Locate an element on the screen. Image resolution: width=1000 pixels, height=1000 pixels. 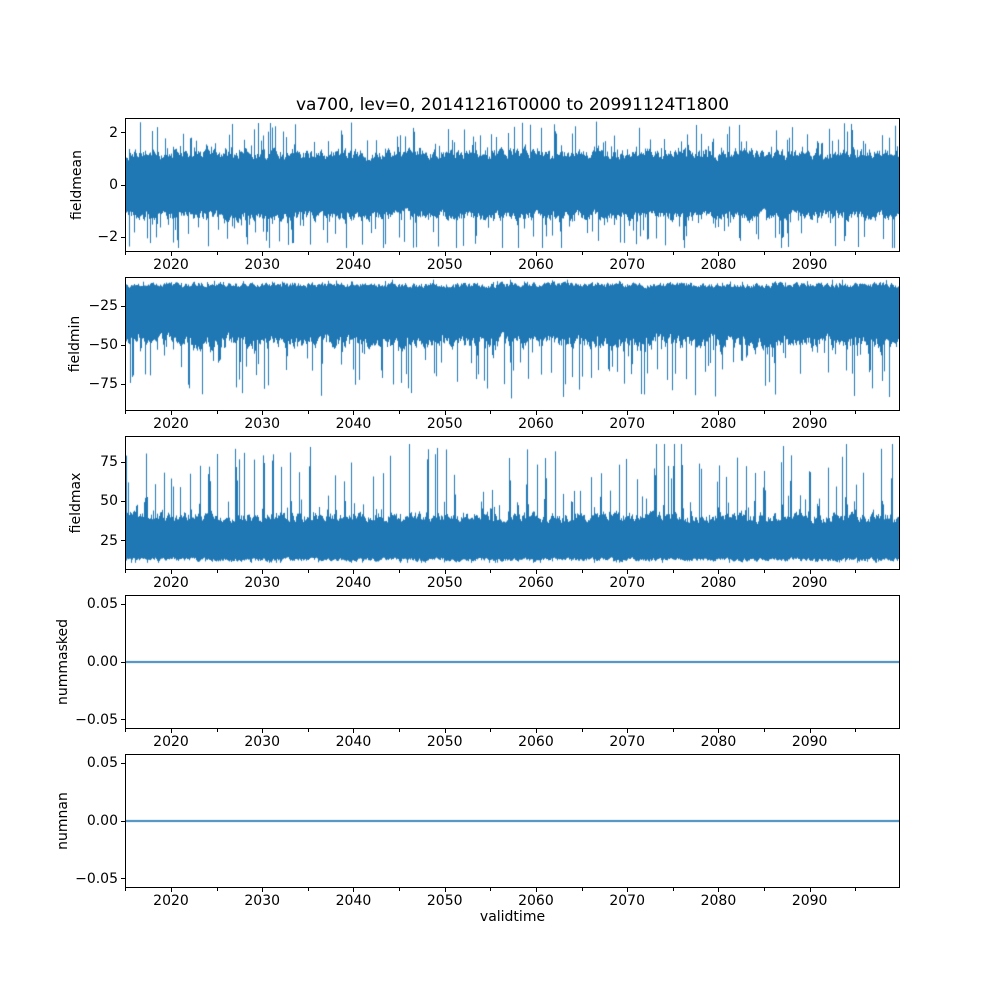
y-axis-label-fieldmin: fieldmin is located at coordinates (75, 344).